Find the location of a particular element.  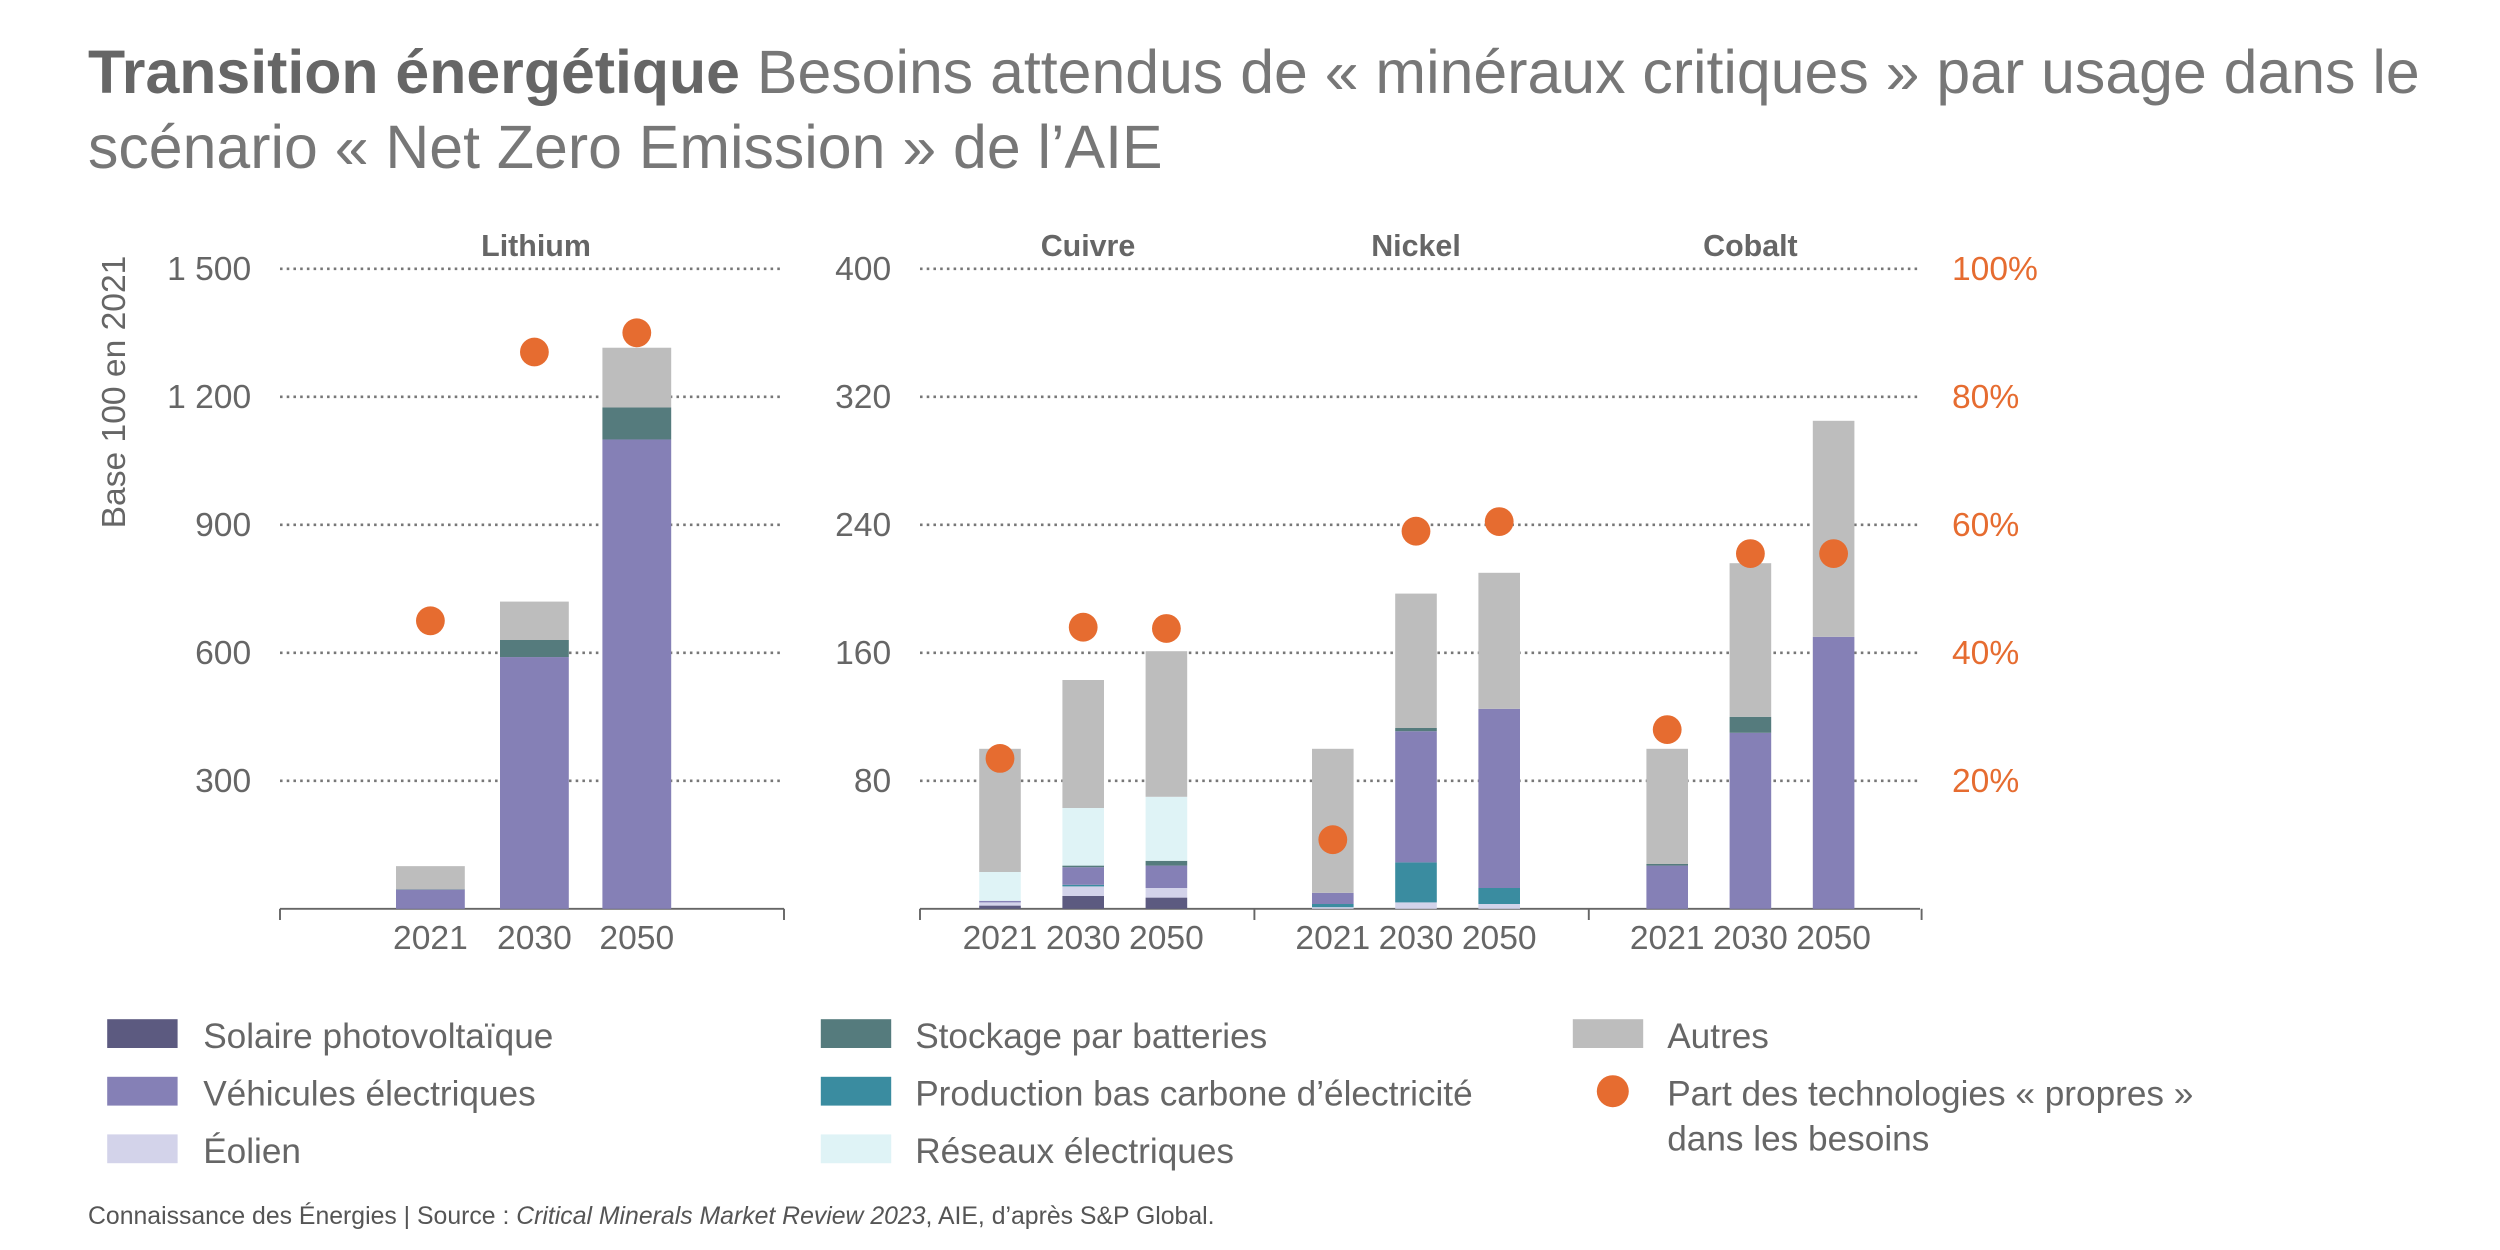

legend-swatch-autres is located at coordinates (1608, 1033).